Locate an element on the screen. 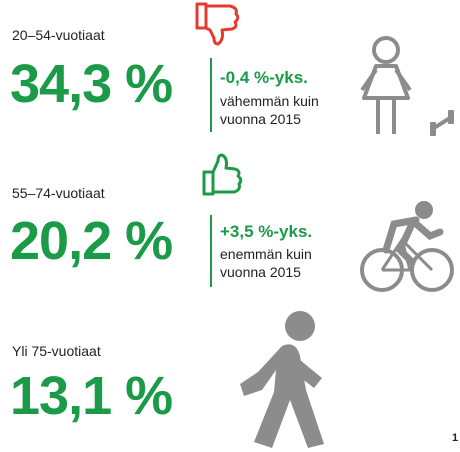 The height and width of the screenshot is (452, 460). note: vähemmän kuin is located at coordinates (269, 101).